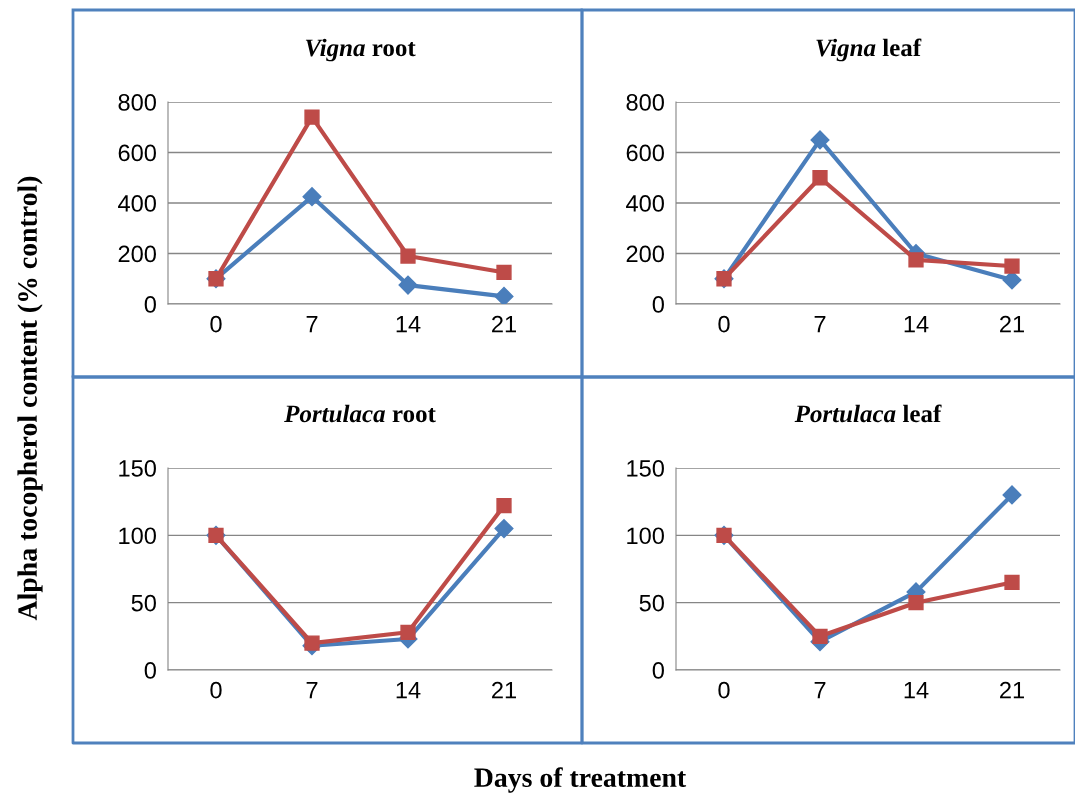  What do you see at coordinates (30, 398) in the screenshot?
I see `y-axis-title: Alpha tocopherol content (% control)` at bounding box center [30, 398].